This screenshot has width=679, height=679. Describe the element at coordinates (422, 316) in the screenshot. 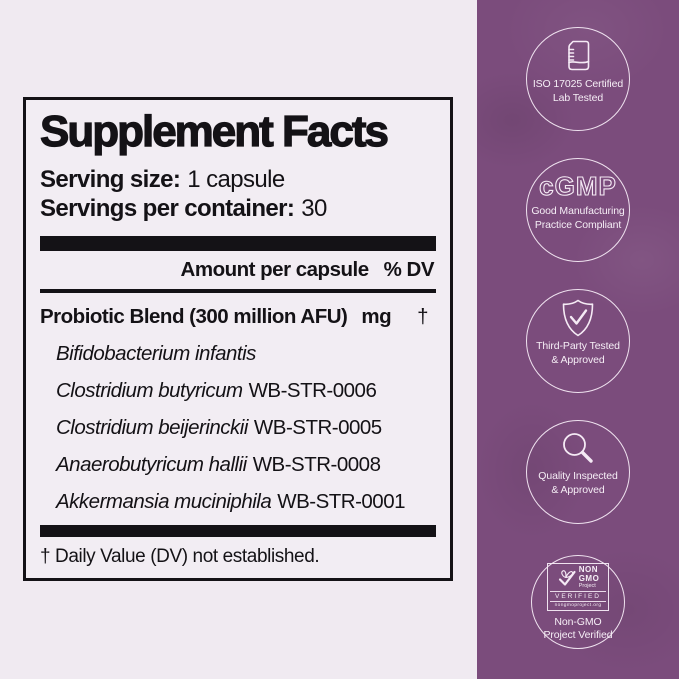

I see `blend-dv-dagger: †` at that location.